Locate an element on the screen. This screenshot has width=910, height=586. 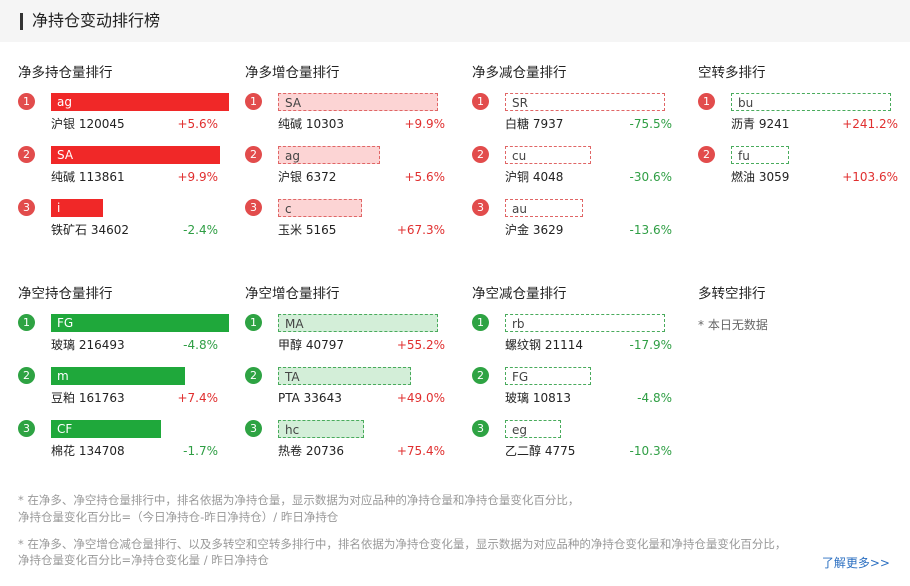
section-title: 多转空排行 is located at coordinates (732, 294).